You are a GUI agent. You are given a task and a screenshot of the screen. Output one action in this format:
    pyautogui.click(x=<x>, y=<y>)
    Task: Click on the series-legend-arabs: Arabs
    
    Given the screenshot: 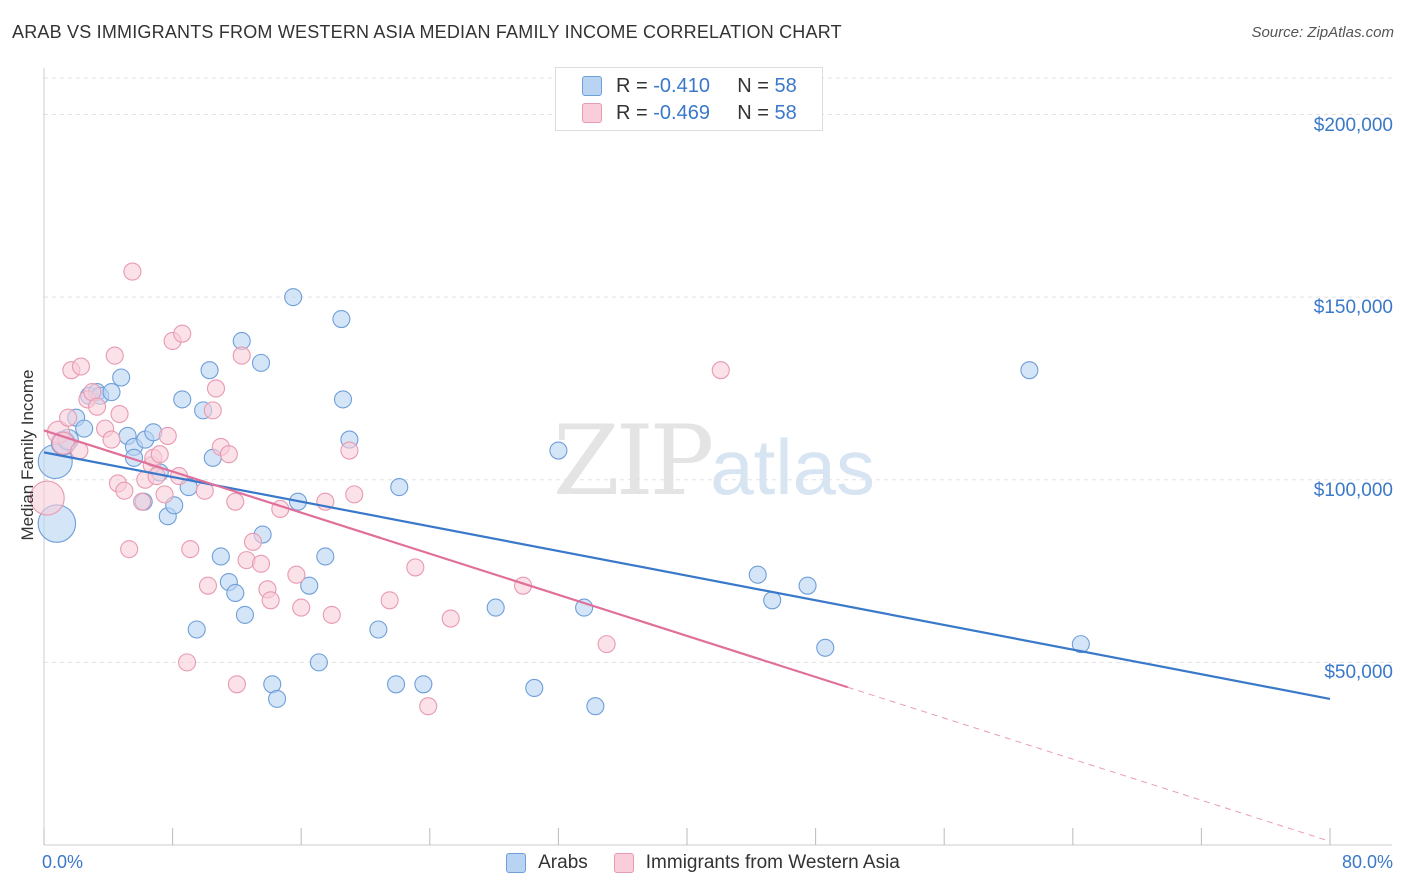 What is the action you would take?
    pyautogui.click(x=547, y=863)
    